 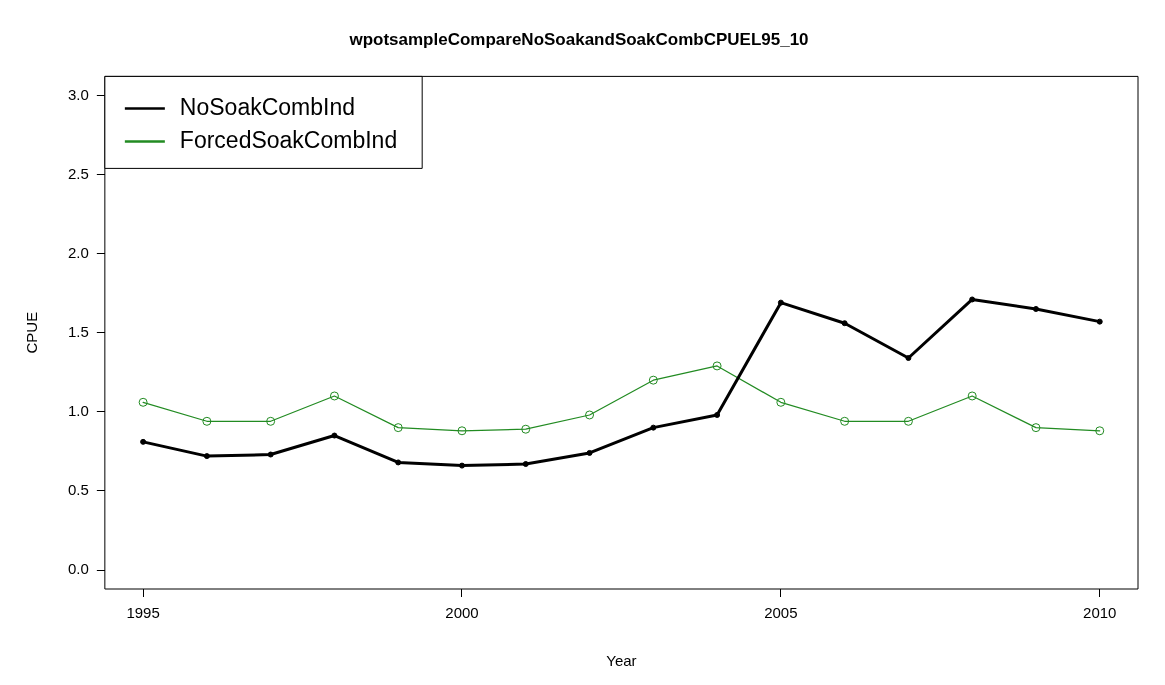 What do you see at coordinates (78, 490) in the screenshot?
I see `y-tick-label: 0.5` at bounding box center [78, 490].